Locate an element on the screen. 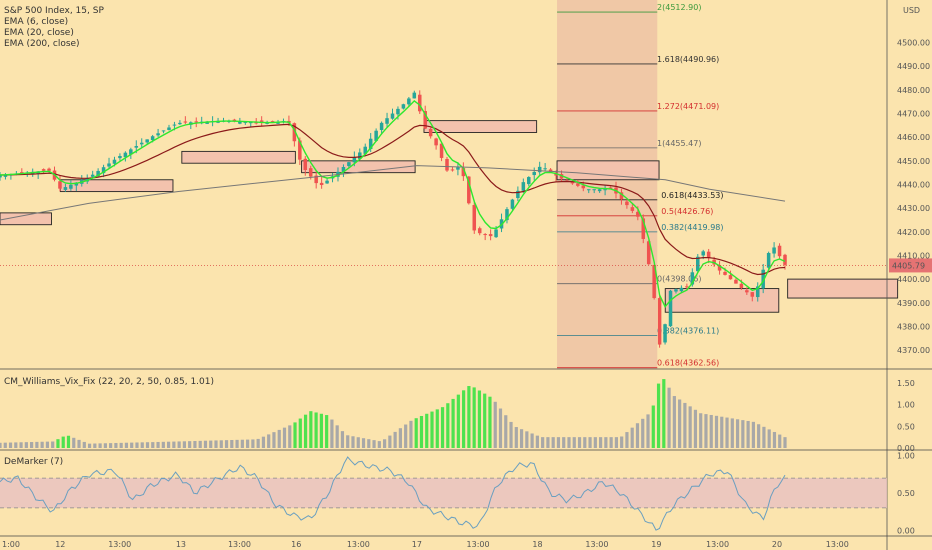  demarker-title: DeMarker (7) is located at coordinates (33, 462).